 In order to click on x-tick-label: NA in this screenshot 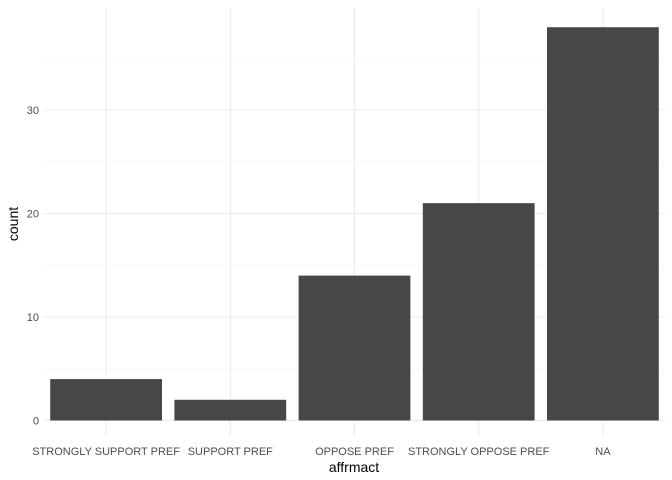, I will do `click(603, 452)`.